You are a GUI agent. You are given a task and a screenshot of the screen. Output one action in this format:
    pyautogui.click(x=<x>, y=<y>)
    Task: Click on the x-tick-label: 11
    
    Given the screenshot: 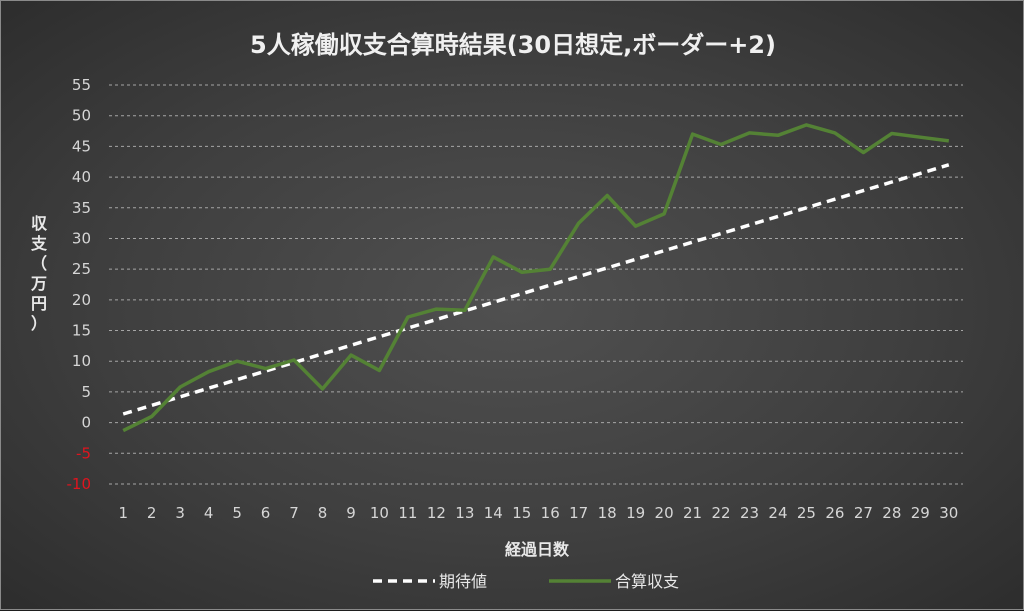 What is the action you would take?
    pyautogui.click(x=407, y=513)
    